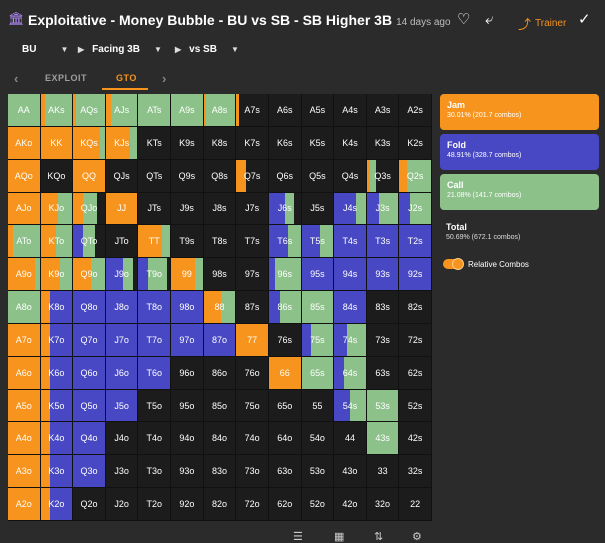 The width and height of the screenshot is (605, 543). Describe the element at coordinates (187, 307) in the screenshot. I see `hand-cell-98o: 98o` at that location.